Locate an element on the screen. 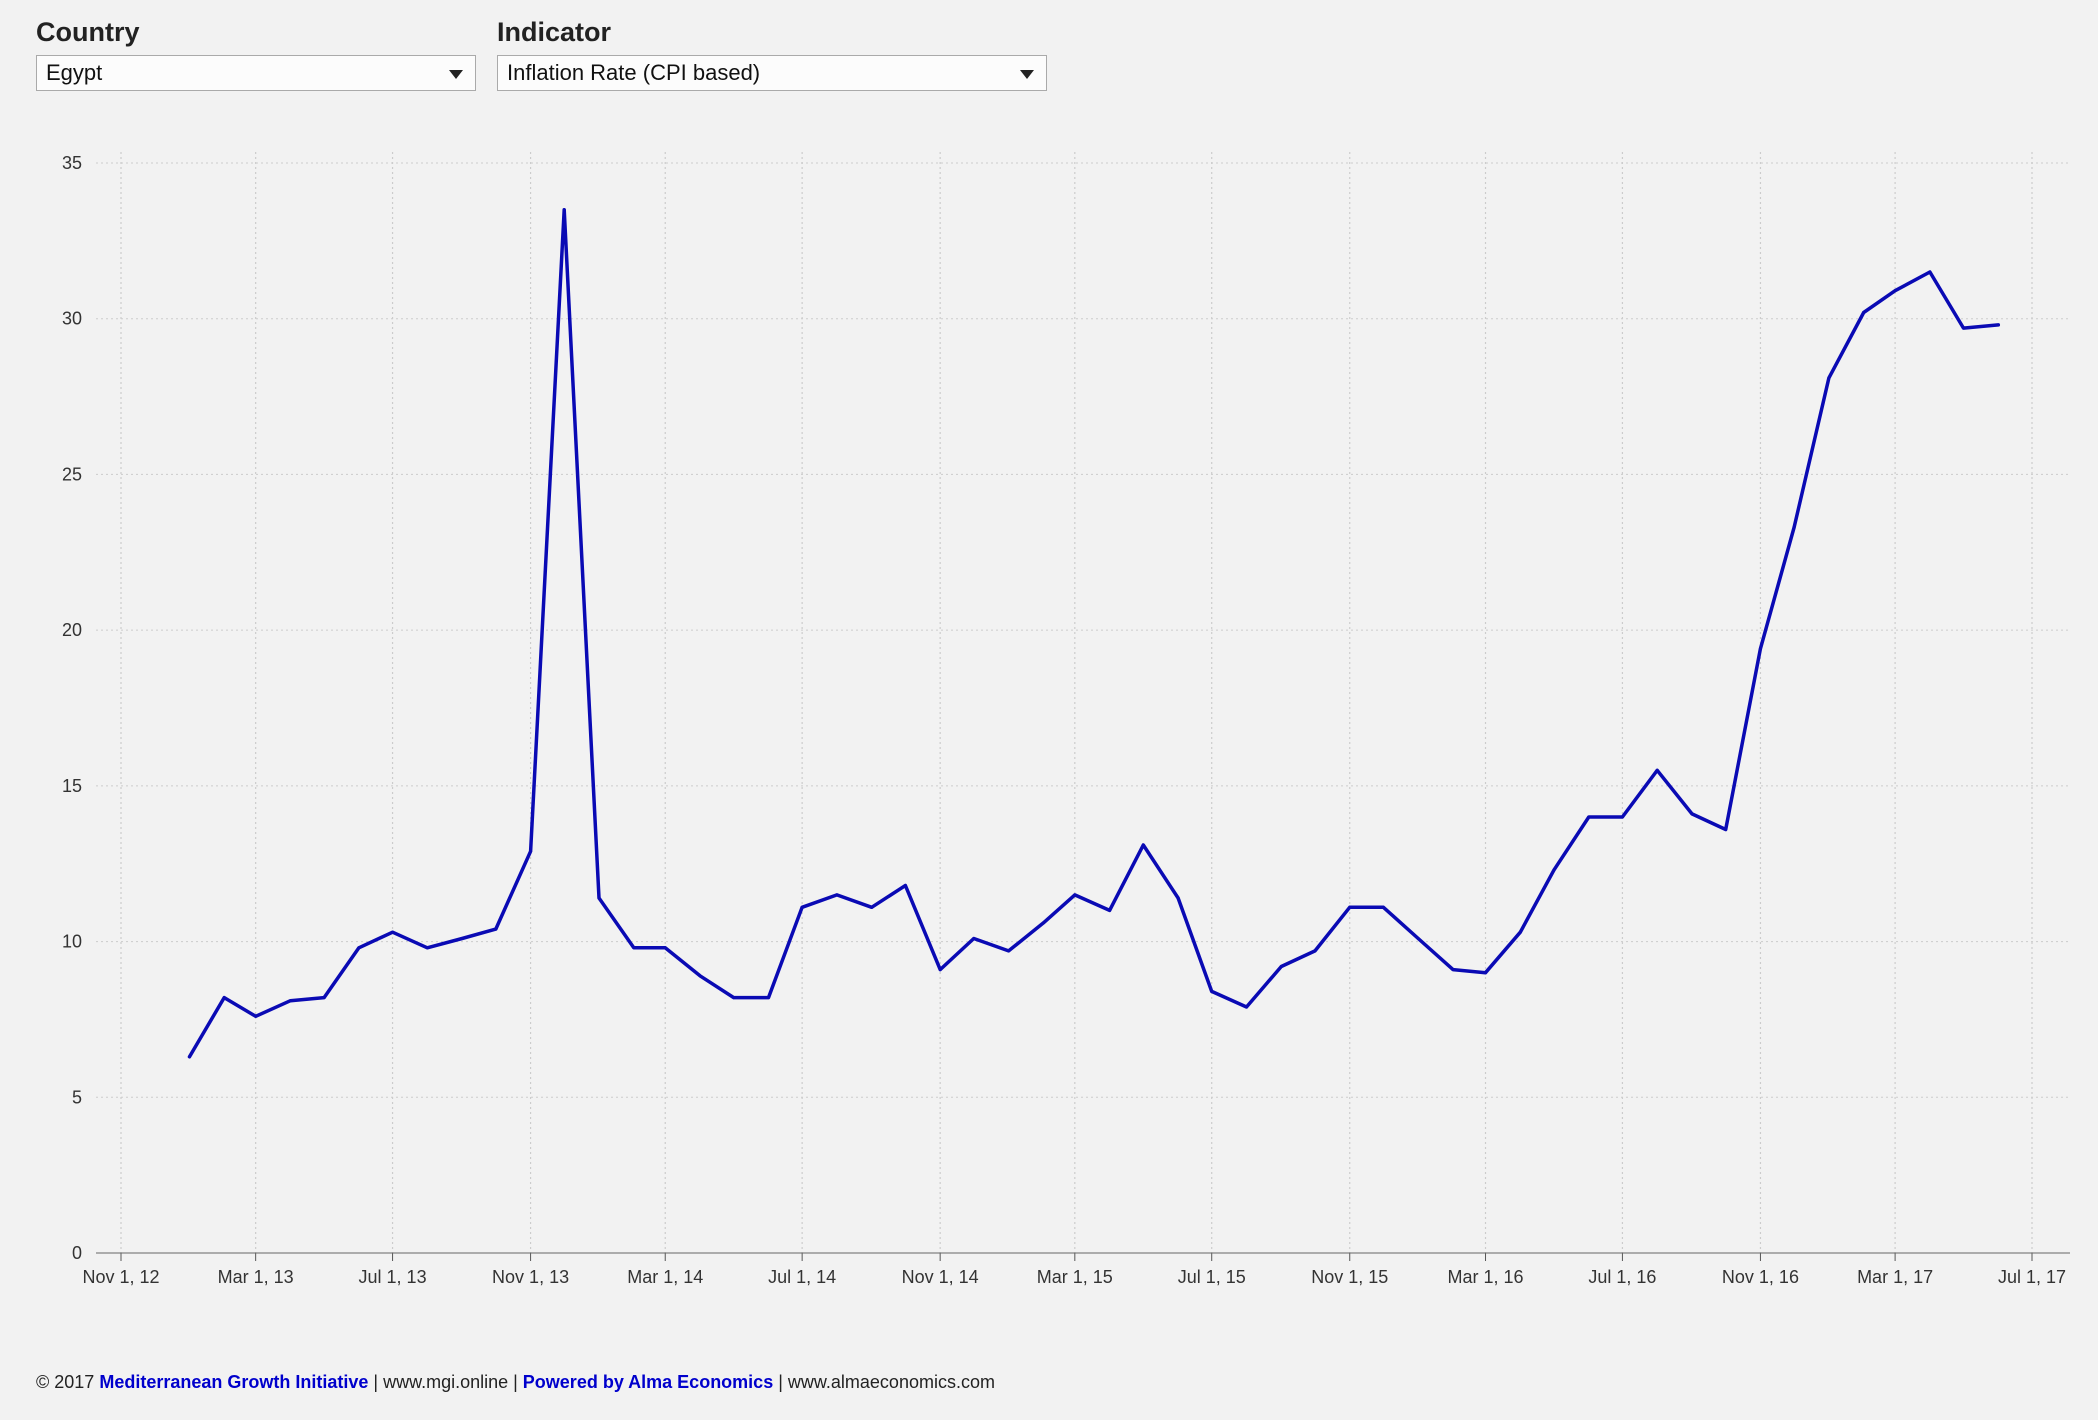 This screenshot has width=2098, height=1420. x-tick-label: Mar 1, 14 is located at coordinates (665, 1277).